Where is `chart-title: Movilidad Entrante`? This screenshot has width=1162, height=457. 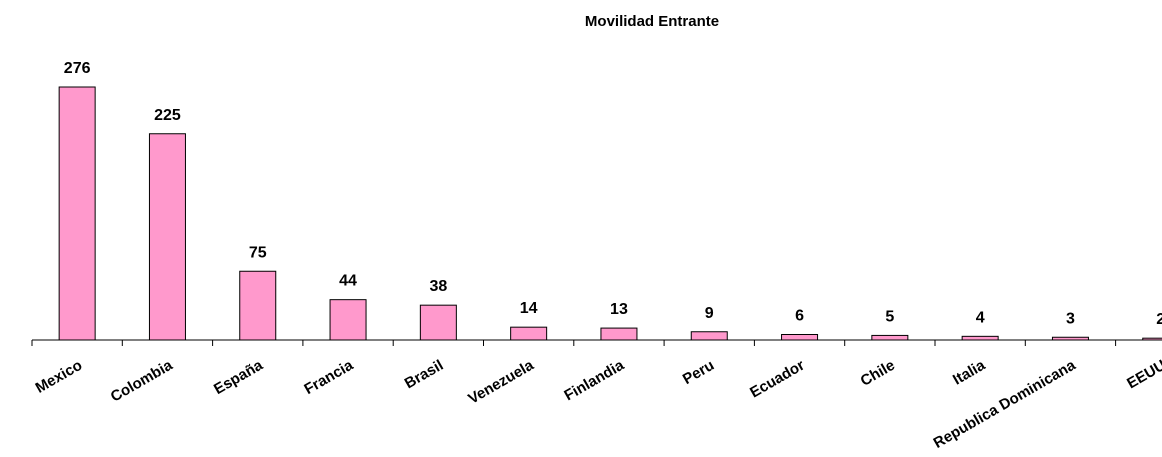
chart-title: Movilidad Entrante is located at coordinates (652, 21).